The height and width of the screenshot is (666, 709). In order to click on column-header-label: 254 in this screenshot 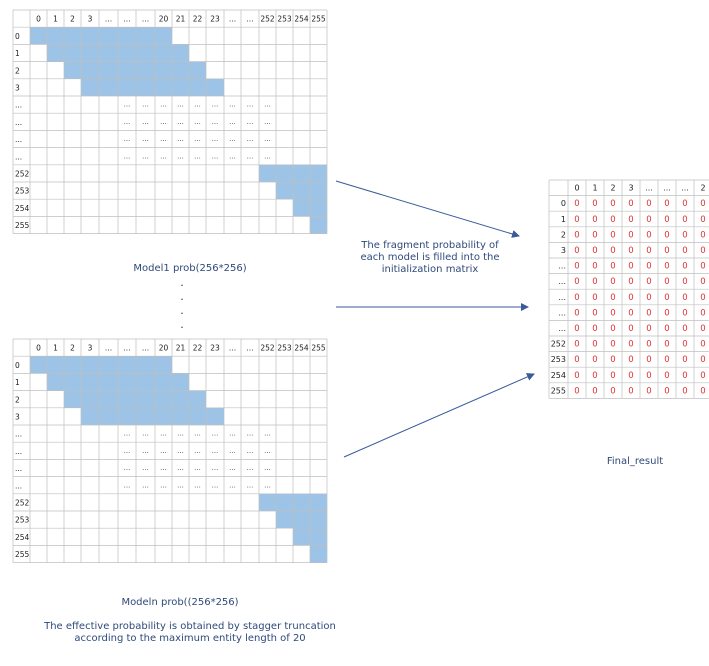, I will do `click(301, 19)`.